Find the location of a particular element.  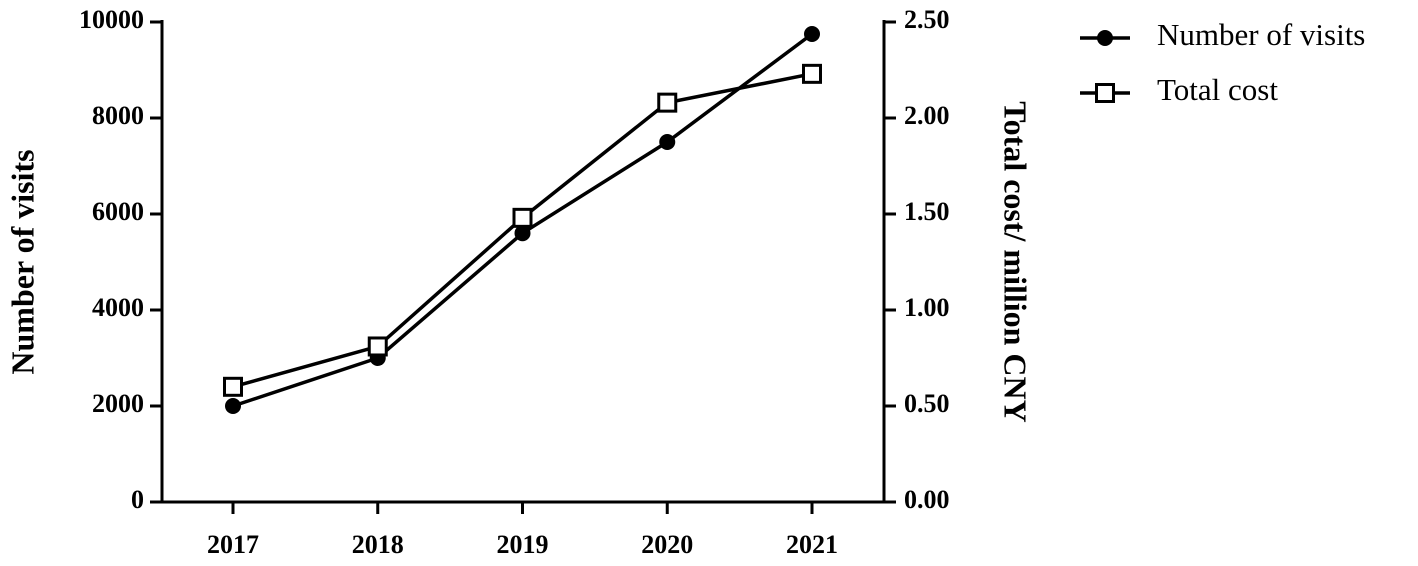

x-tick-label: 2018 is located at coordinates (378, 544).